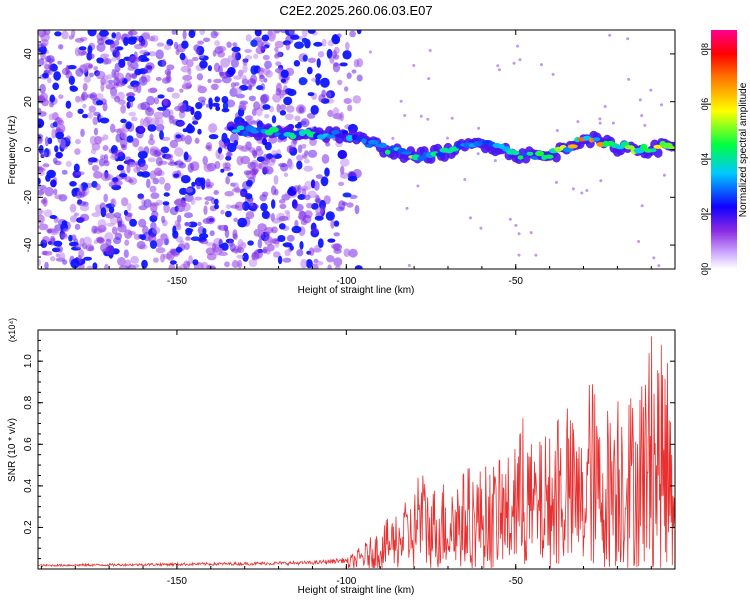  Describe the element at coordinates (346, 281) in the screenshot. I see `x-tick-label: -100` at that location.